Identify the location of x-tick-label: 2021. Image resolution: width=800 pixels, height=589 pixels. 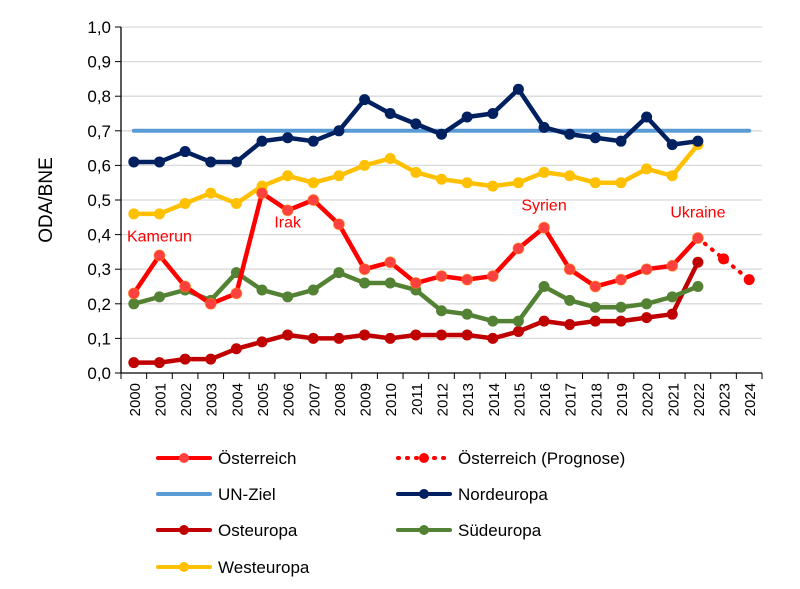
(673, 399).